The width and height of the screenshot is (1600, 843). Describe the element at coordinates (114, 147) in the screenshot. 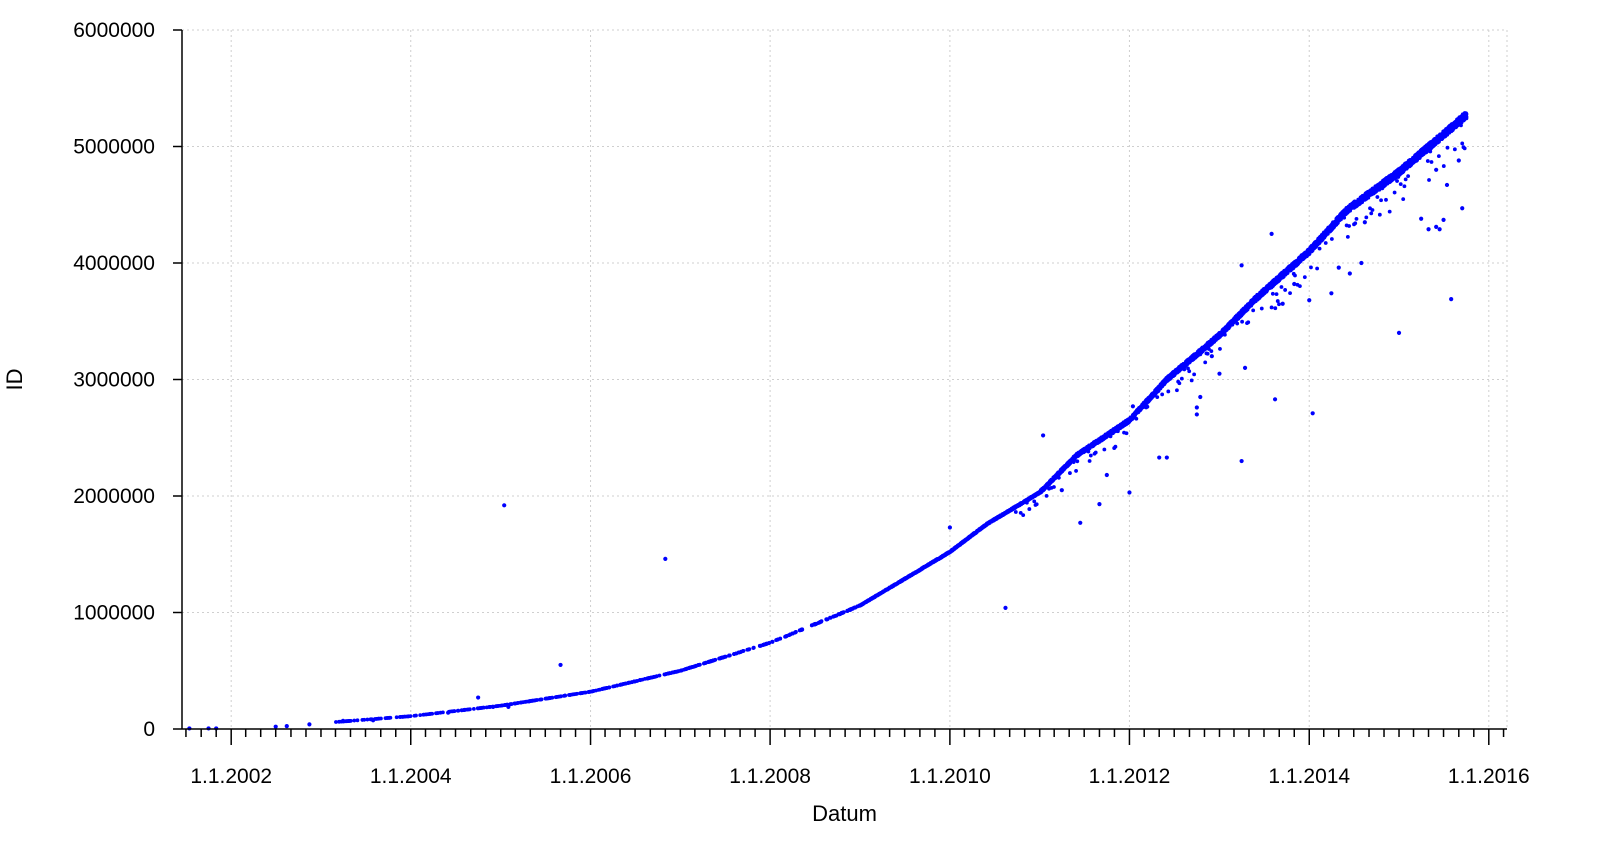

I see `y-tick-label: 5000000` at that location.